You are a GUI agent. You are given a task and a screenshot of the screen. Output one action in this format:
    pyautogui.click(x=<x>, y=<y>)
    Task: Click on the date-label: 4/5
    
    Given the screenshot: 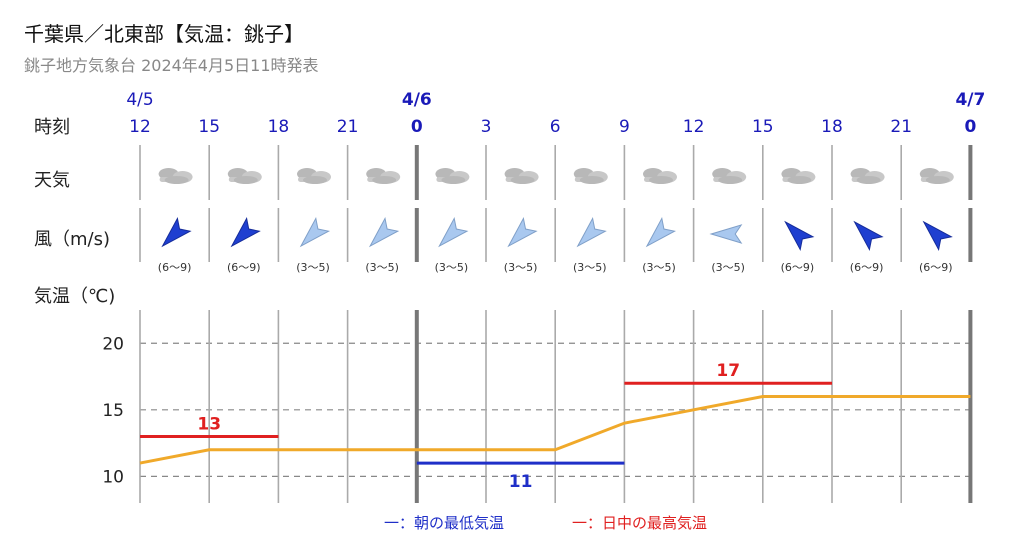 What is the action you would take?
    pyautogui.click(x=139, y=100)
    